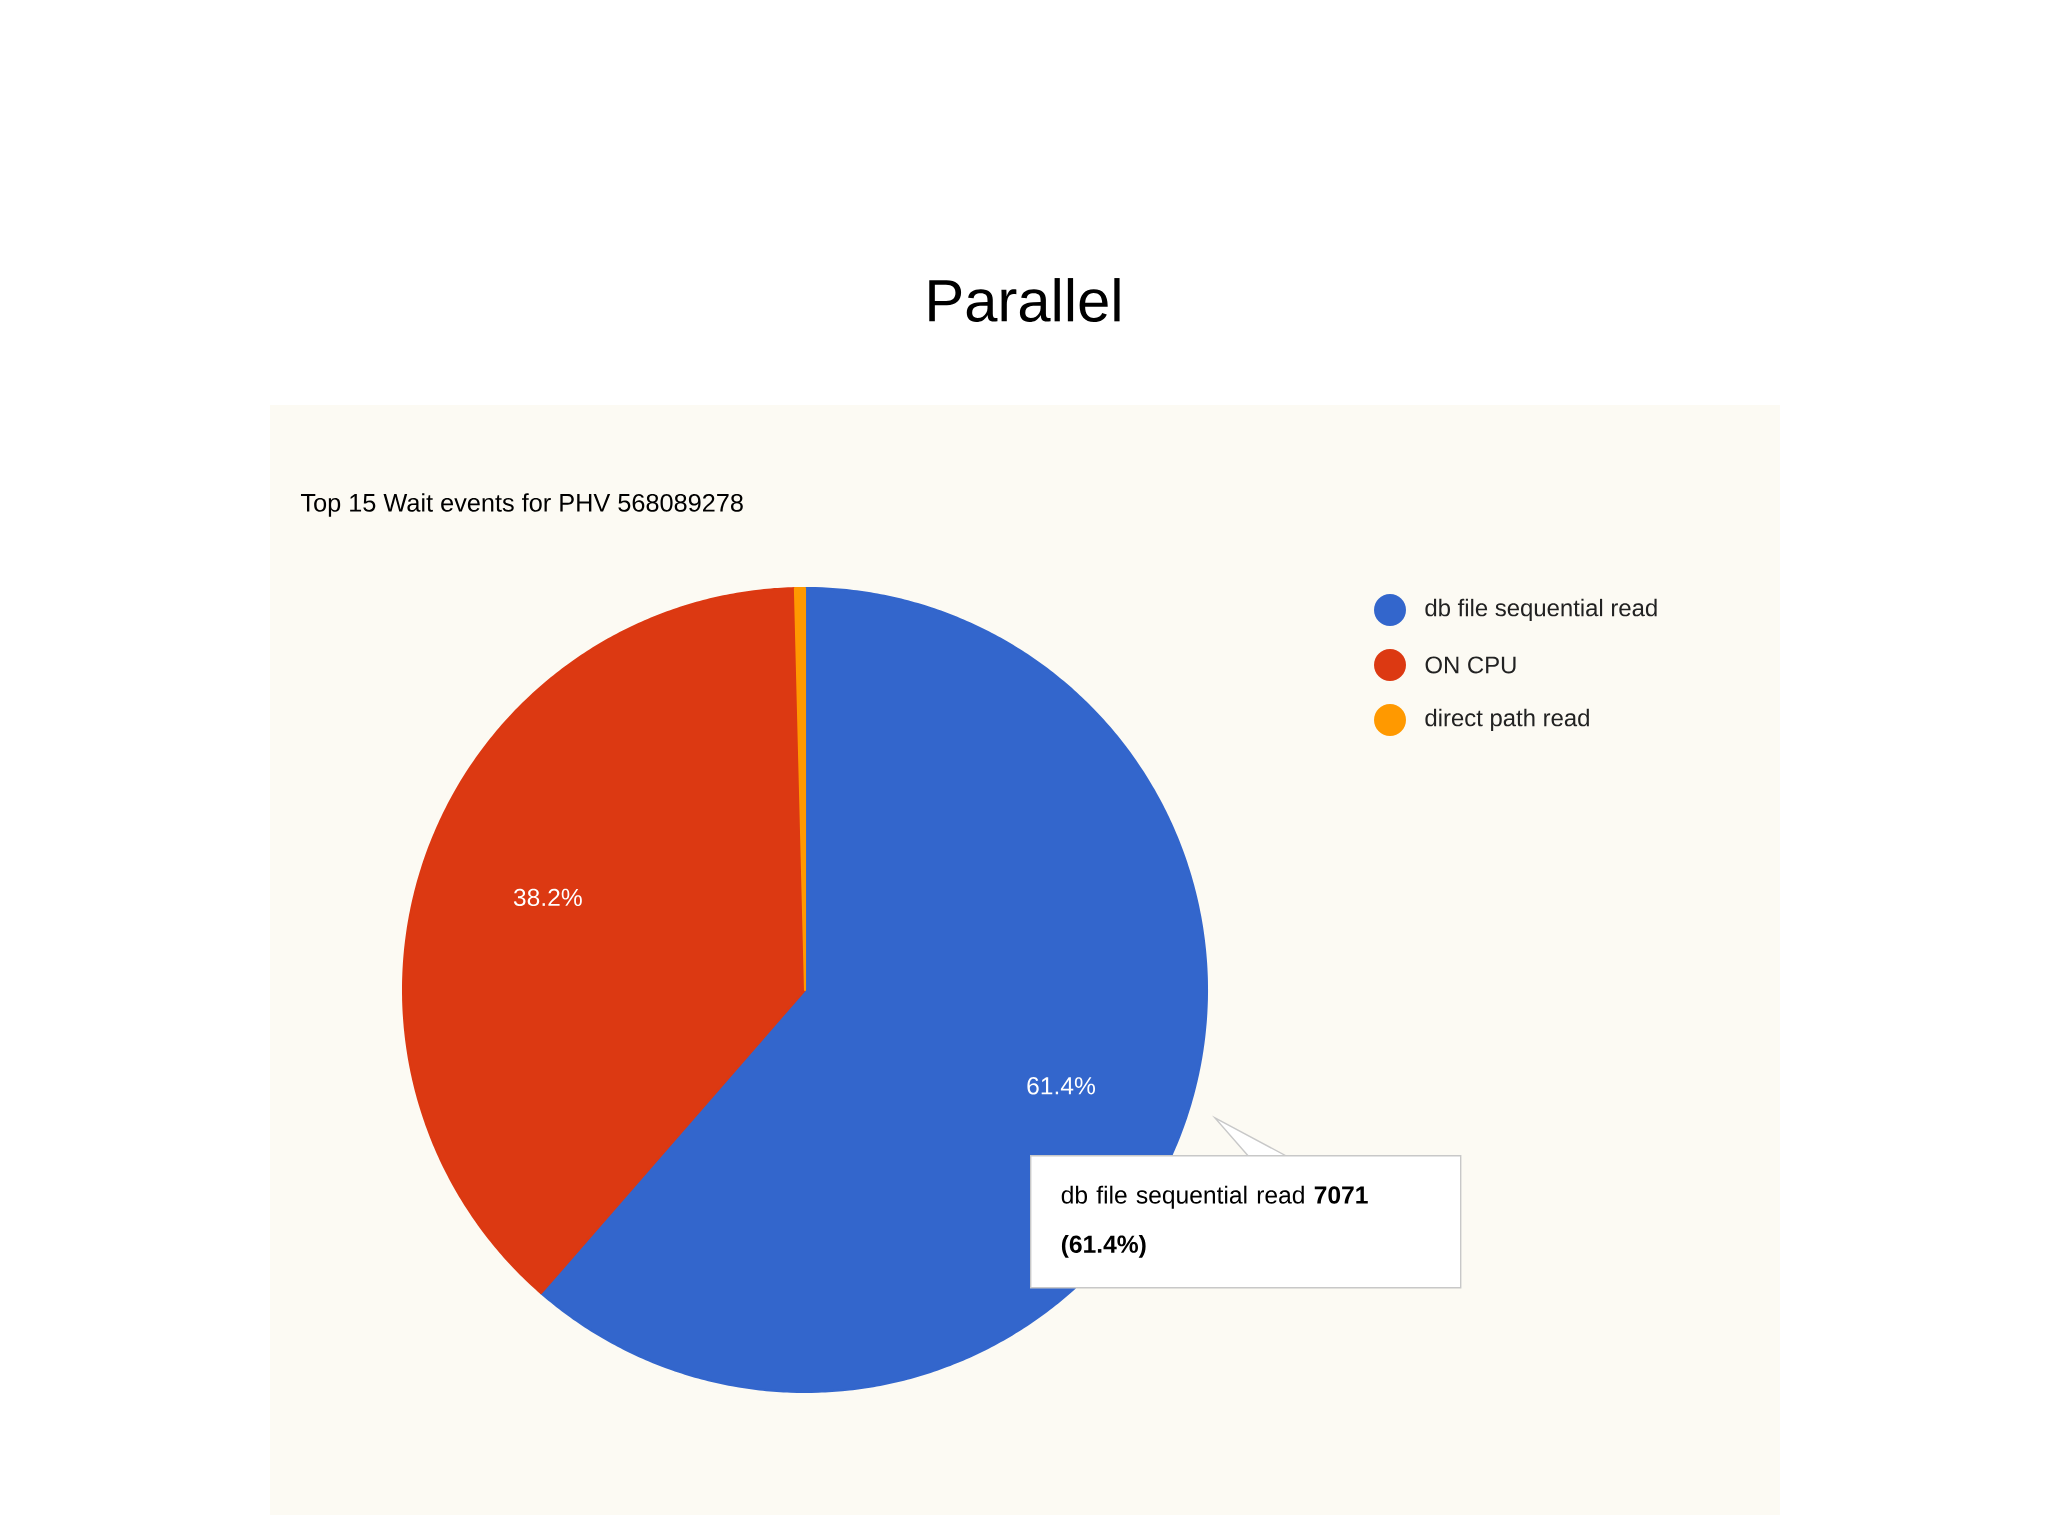  What do you see at coordinates (1061, 1086) in the screenshot?
I see `data-label: 61.4%` at bounding box center [1061, 1086].